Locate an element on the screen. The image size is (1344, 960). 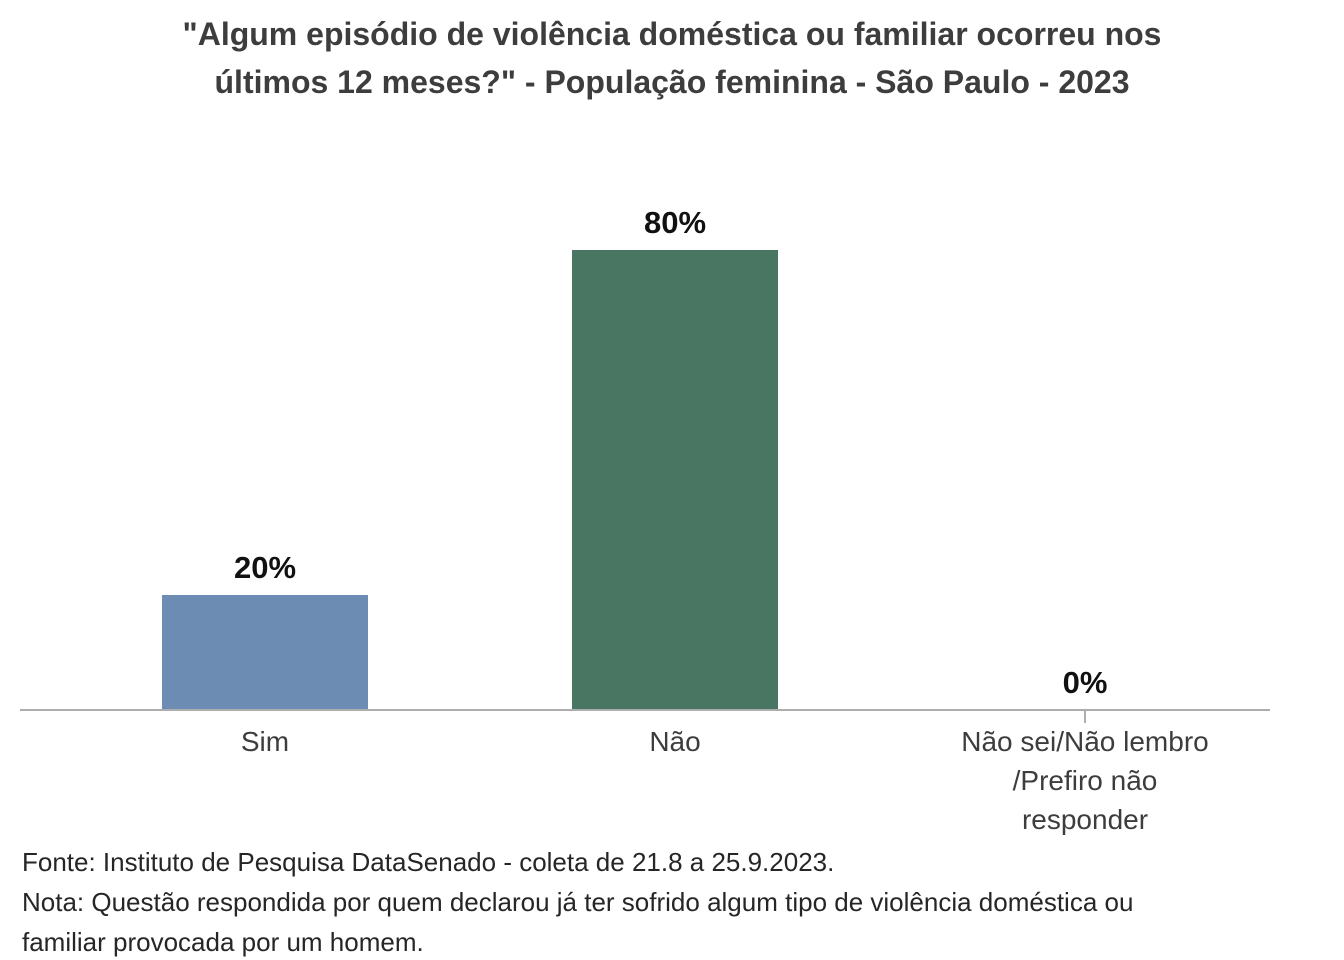
x-axis-label-sim: Sim is located at coordinates (265, 780).